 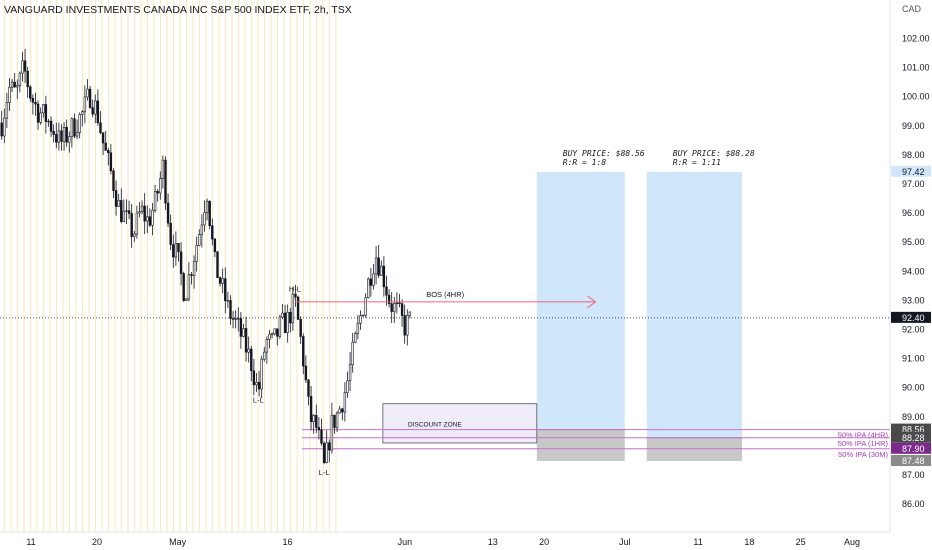 I want to click on price-badge-label: 88.28, so click(x=913, y=438).